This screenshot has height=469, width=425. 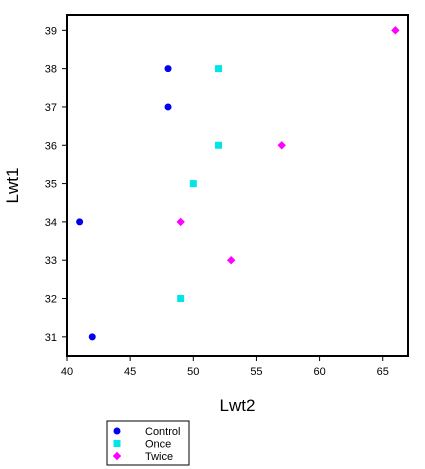 I want to click on y-tick-label: 31, so click(x=51, y=338).